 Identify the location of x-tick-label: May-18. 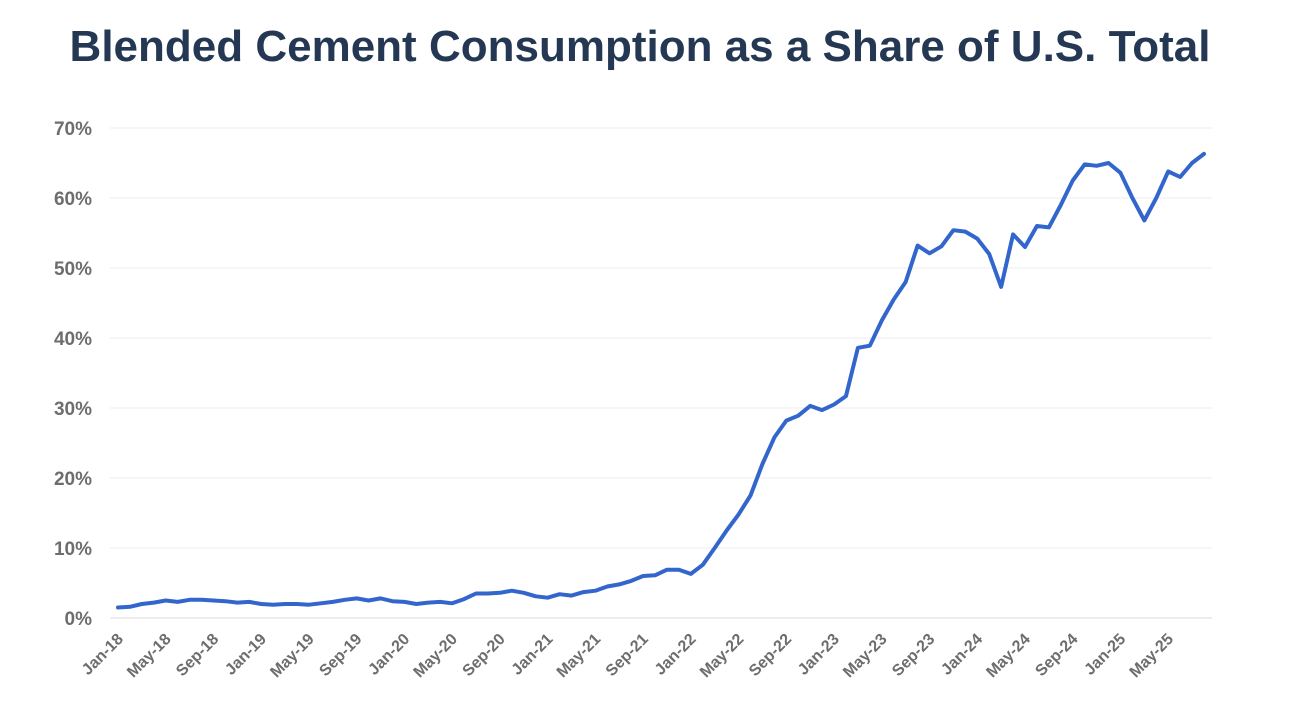
(149, 656).